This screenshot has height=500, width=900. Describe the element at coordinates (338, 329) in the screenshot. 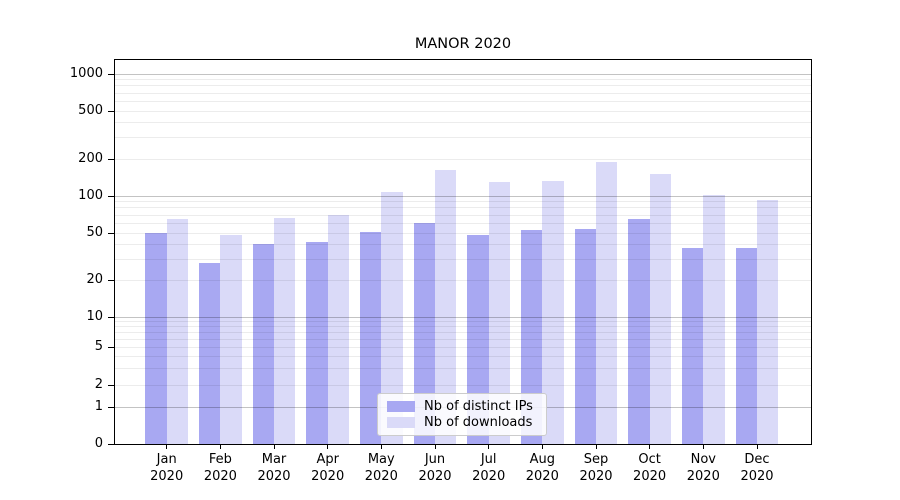

I see `bar-downloads-apr` at that location.